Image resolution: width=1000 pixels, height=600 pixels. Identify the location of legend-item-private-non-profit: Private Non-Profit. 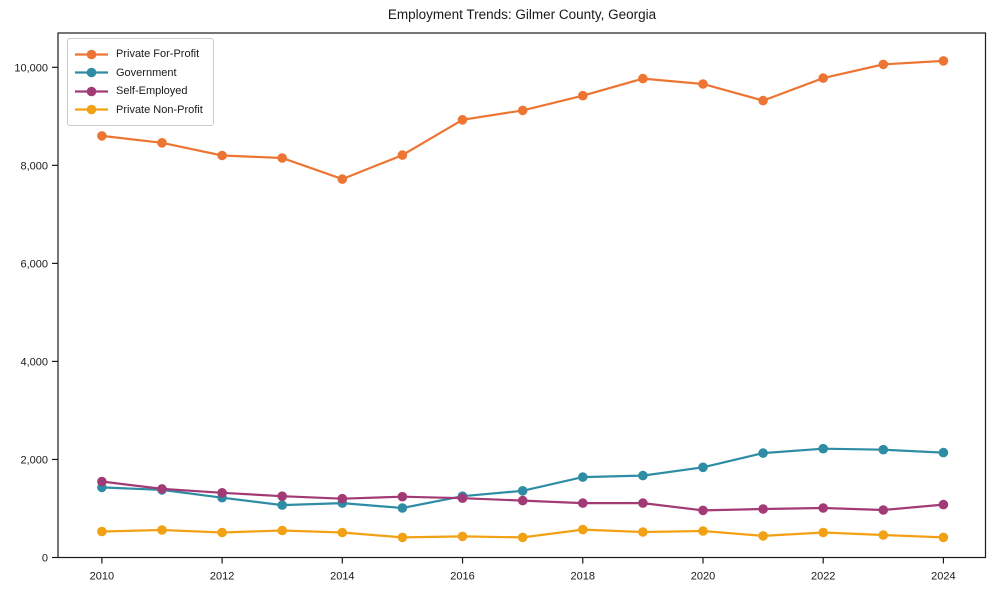
(140, 110).